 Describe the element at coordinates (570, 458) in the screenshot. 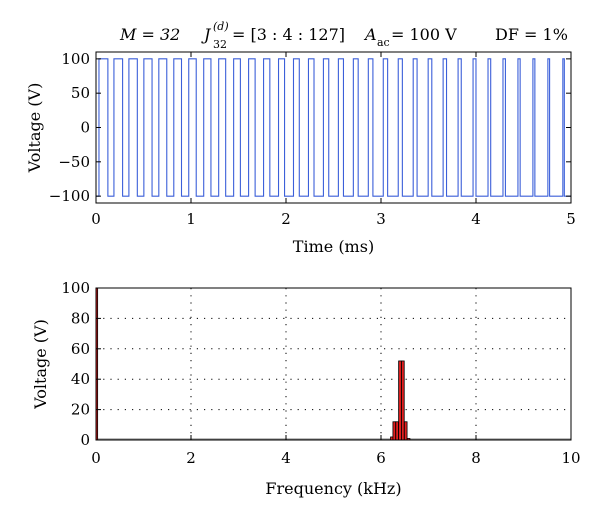

I see `spectrum-x-tick-label: 10` at that location.